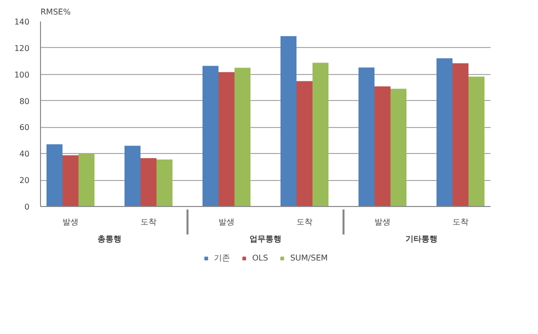 Image resolution: width=538 pixels, height=334 pixels. What do you see at coordinates (24, 127) in the screenshot?
I see `y-tick-label: 60` at bounding box center [24, 127].